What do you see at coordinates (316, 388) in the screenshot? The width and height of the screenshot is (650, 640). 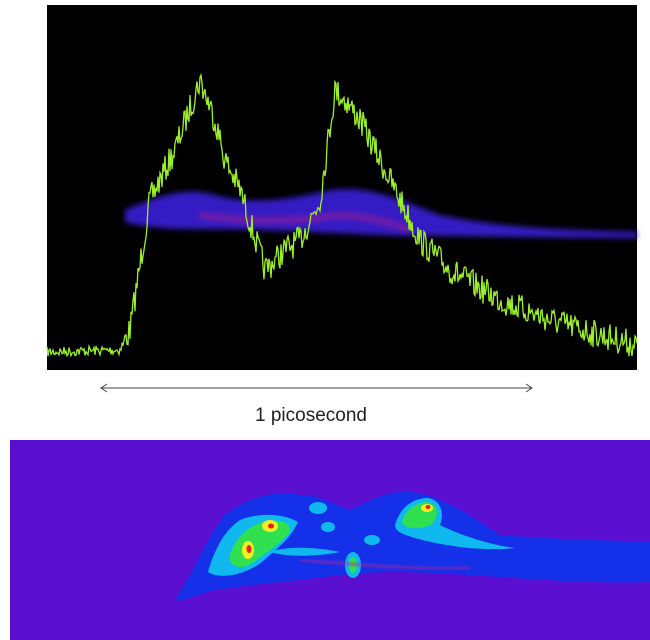 I see `scale-bar` at bounding box center [316, 388].